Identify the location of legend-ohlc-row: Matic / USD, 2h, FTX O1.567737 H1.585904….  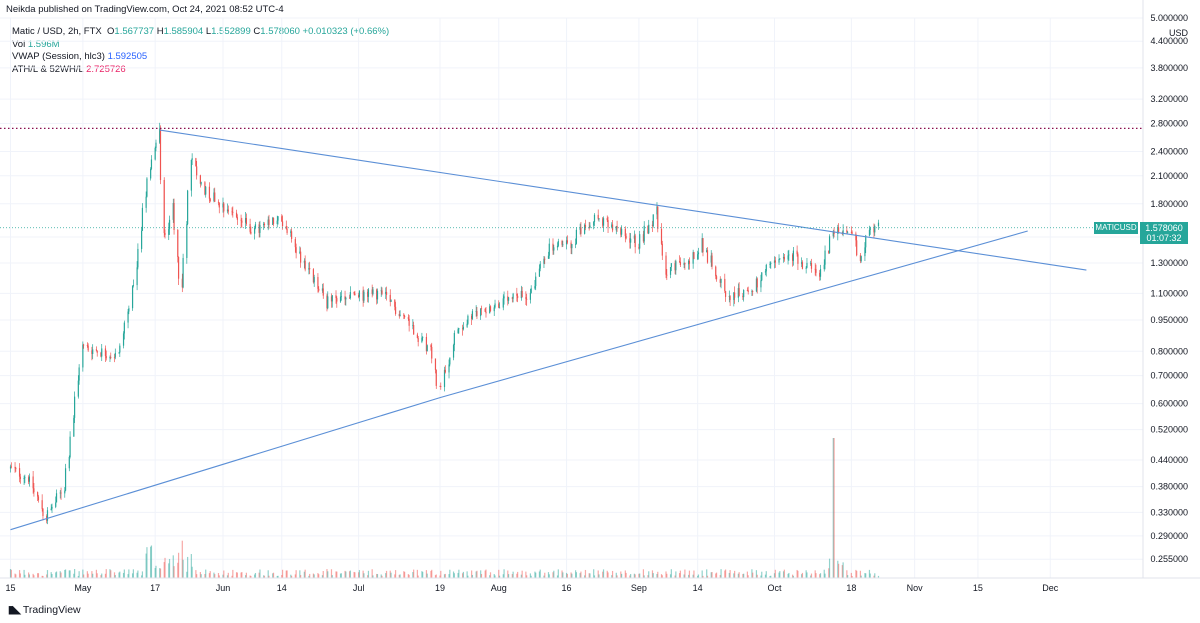
(200, 32).